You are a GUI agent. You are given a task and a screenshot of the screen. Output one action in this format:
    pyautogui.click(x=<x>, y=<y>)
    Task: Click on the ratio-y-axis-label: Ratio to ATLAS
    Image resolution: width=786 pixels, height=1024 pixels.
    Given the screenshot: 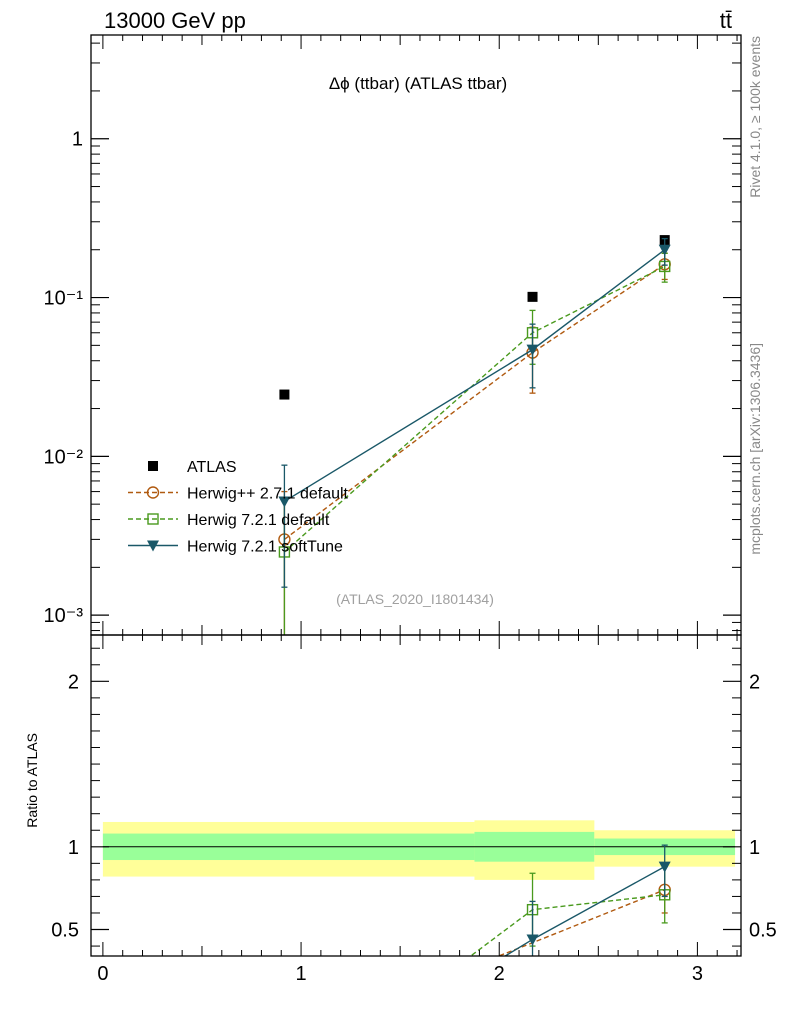 What is the action you would take?
    pyautogui.click(x=32, y=780)
    